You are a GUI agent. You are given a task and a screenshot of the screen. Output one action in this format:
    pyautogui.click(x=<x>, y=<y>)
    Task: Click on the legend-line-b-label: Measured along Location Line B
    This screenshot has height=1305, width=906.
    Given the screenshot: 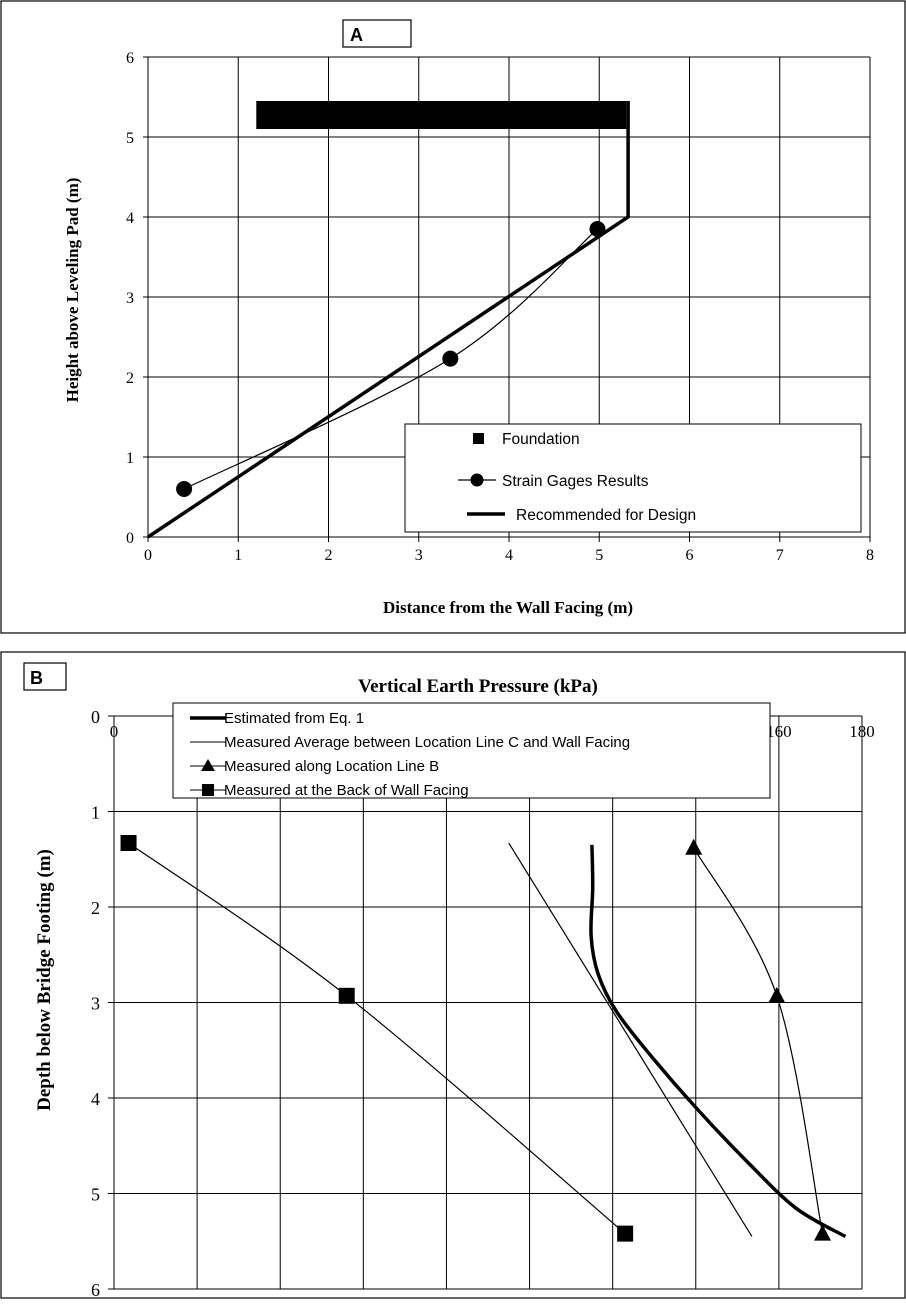 What is the action you would take?
    pyautogui.click(x=331, y=766)
    